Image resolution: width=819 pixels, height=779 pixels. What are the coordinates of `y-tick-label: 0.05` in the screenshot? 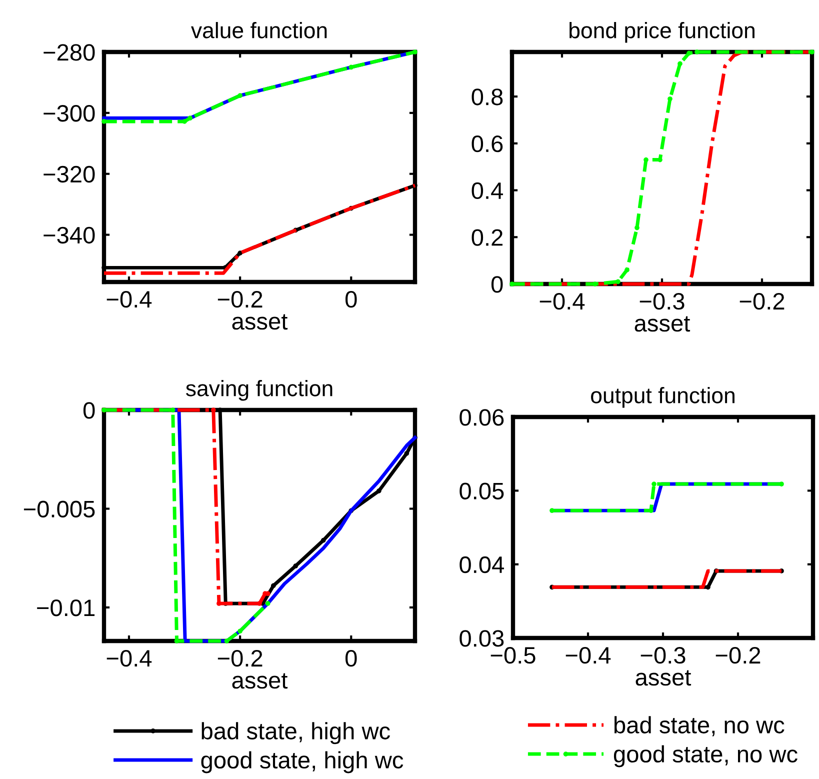 It's located at (482, 491).